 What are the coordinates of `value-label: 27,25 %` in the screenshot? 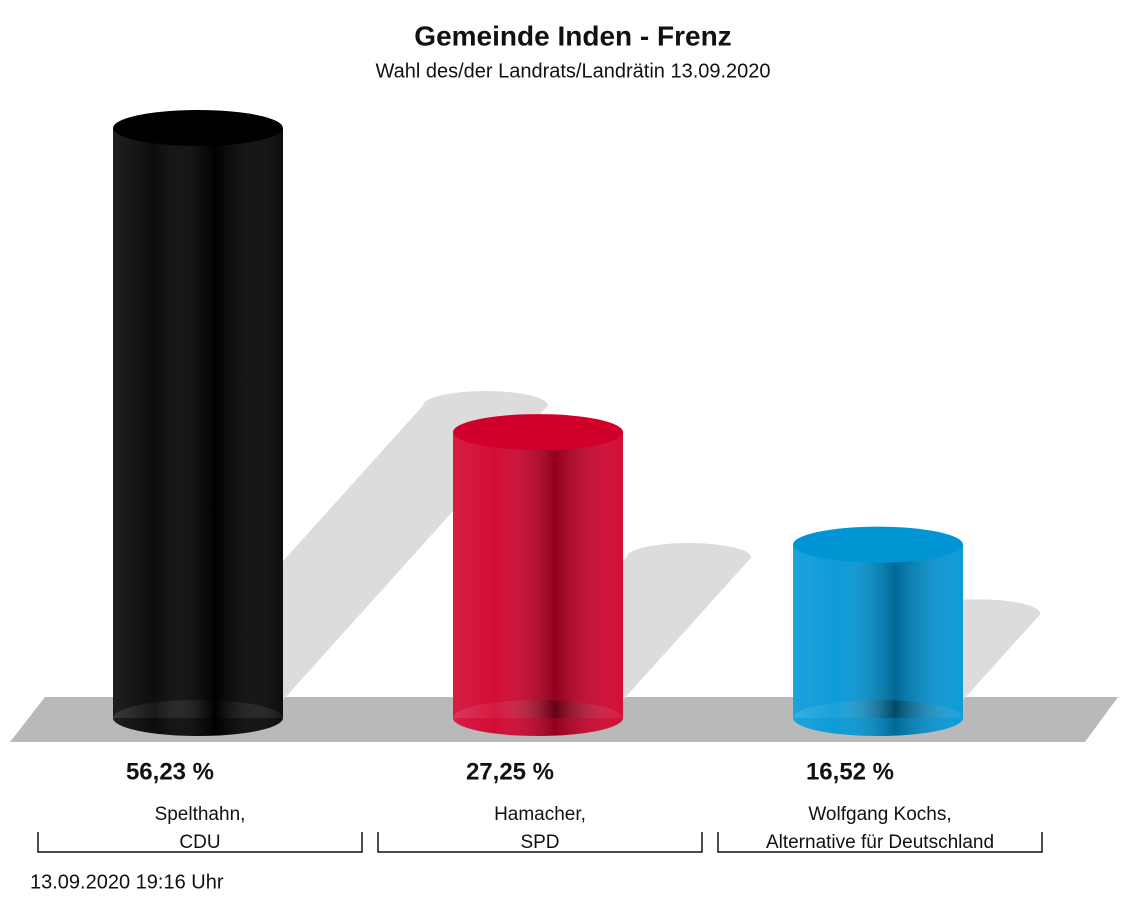 It's located at (510, 771).